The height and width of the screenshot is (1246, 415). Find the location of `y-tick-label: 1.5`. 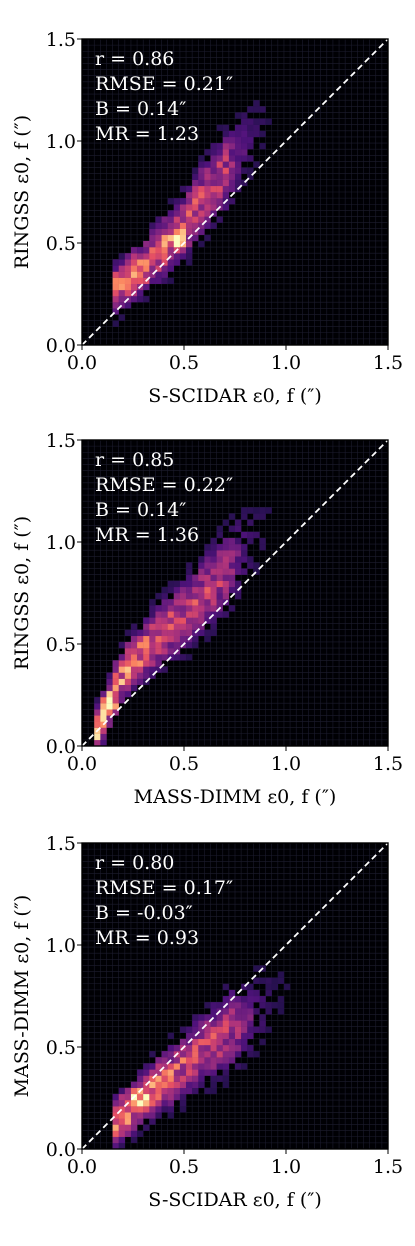

y-tick-label: 1.5 is located at coordinates (61, 441).